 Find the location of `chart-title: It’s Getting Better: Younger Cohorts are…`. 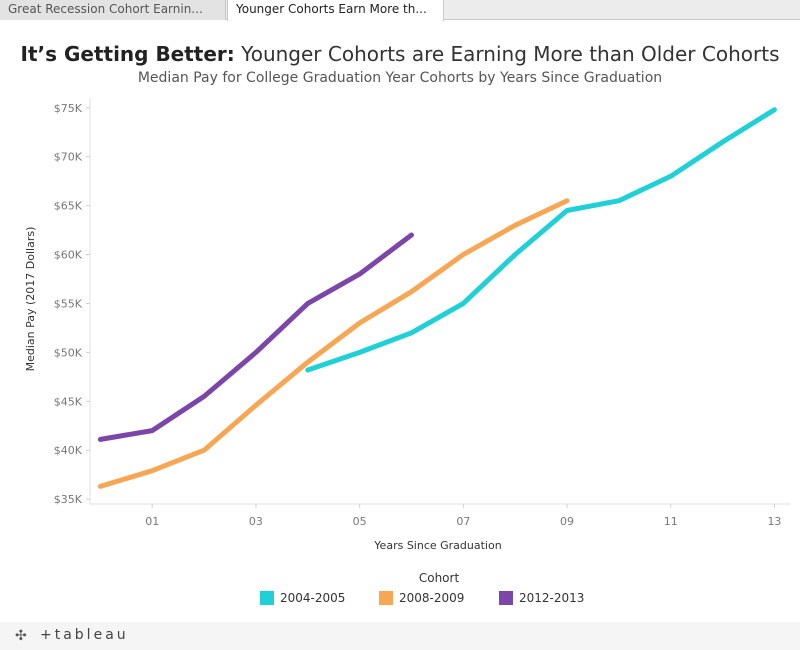

chart-title: It’s Getting Better: Younger Cohorts are… is located at coordinates (400, 54).